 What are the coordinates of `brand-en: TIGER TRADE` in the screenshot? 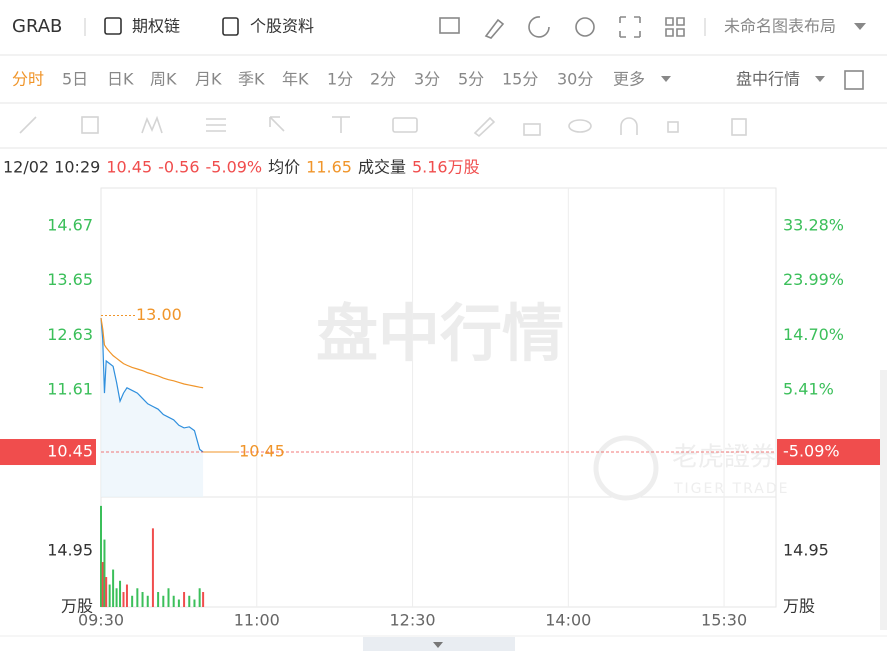 It's located at (731, 489).